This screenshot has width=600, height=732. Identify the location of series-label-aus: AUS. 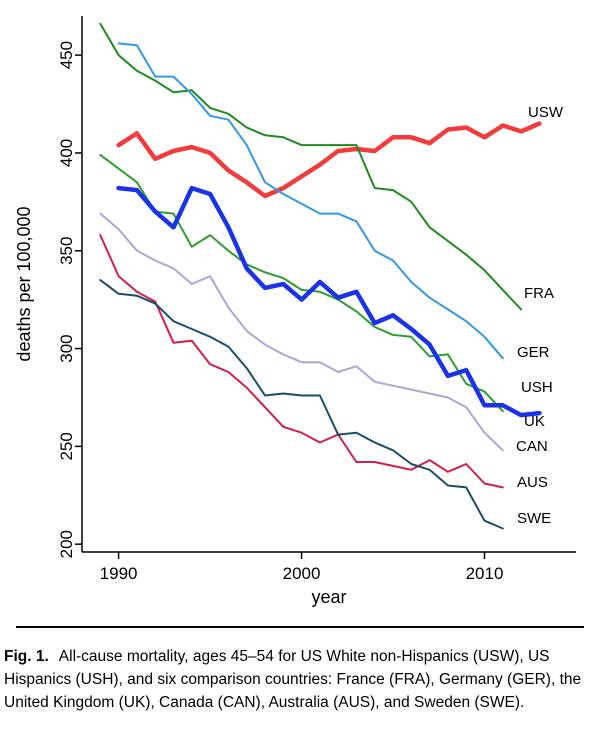
(532, 482).